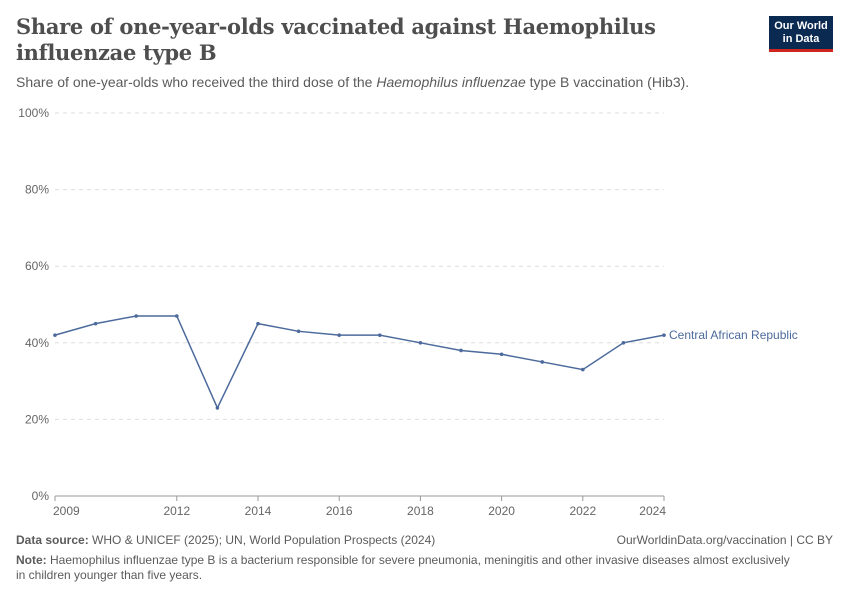 The image size is (850, 600). What do you see at coordinates (31, 560) in the screenshot?
I see `note-label: Note:` at bounding box center [31, 560].